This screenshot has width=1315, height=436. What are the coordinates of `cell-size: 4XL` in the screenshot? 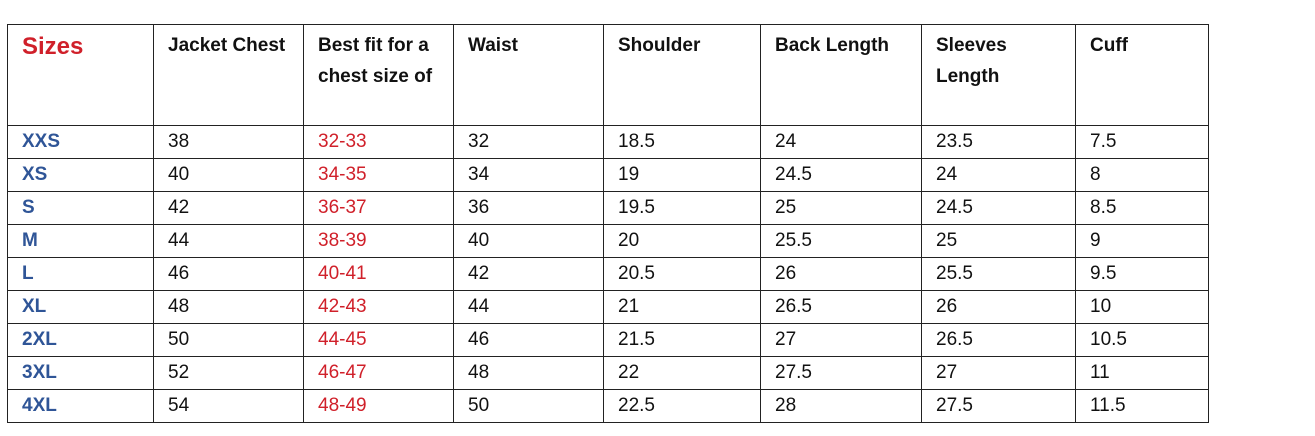 It's located at (80, 406).